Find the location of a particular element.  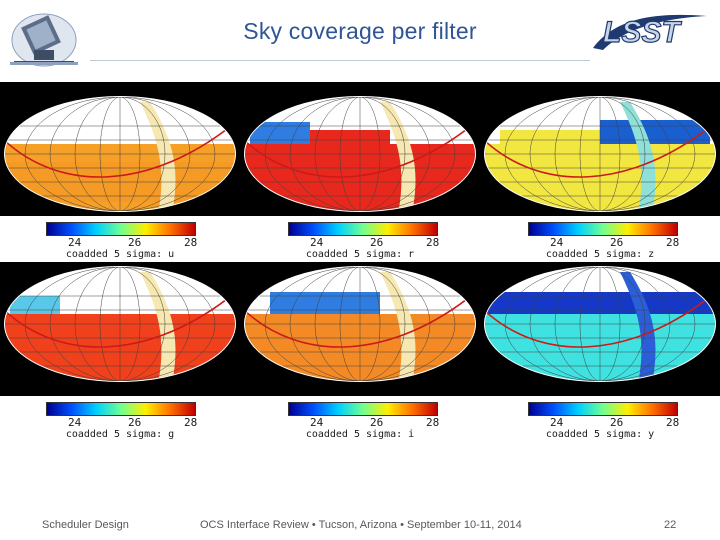

caption-u: coadded 5 sigma: u is located at coordinates (120, 254).